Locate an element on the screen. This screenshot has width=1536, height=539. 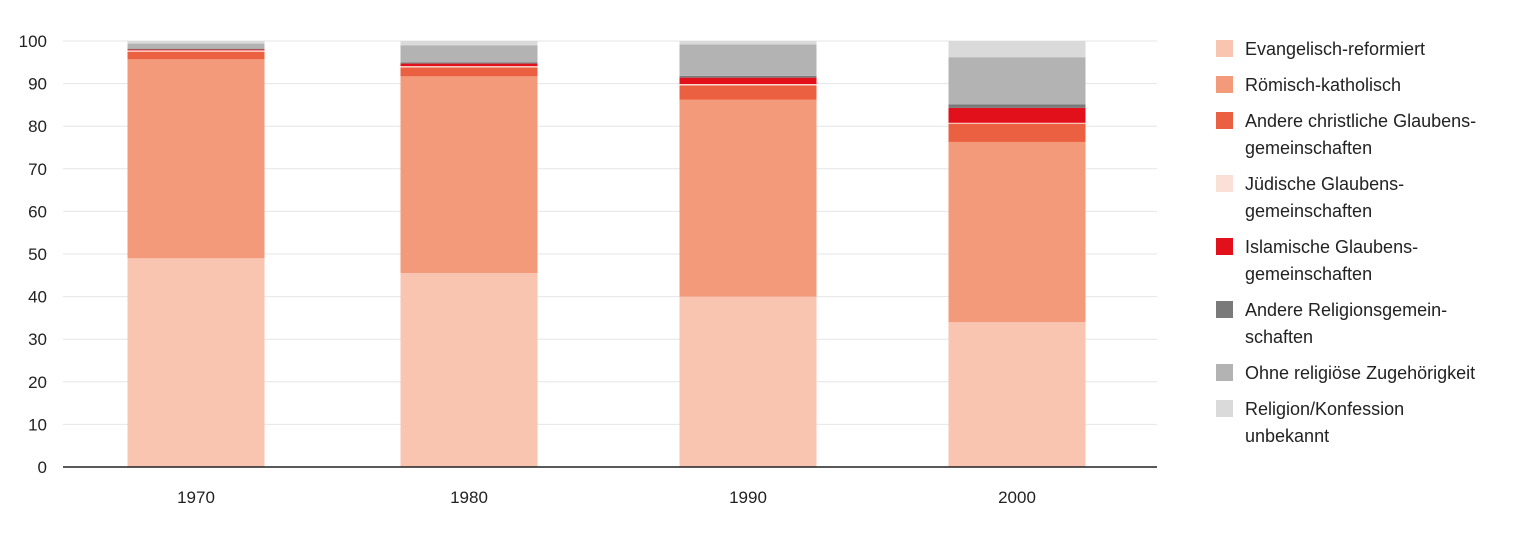
x-tick-label: 1990 is located at coordinates (748, 497).